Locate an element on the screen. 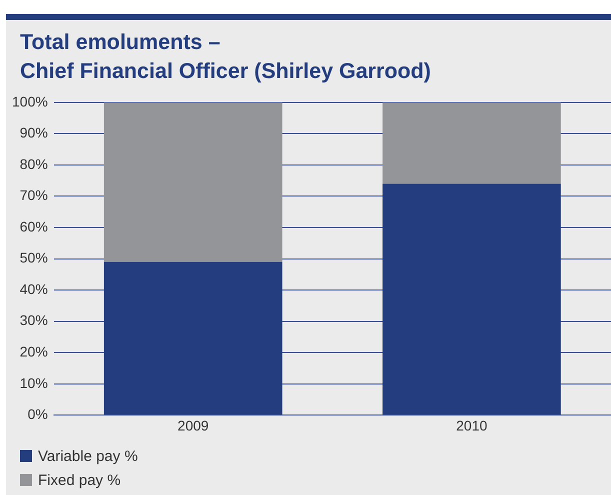 The width and height of the screenshot is (611, 495). x-tick-label: 2010 is located at coordinates (472, 425).